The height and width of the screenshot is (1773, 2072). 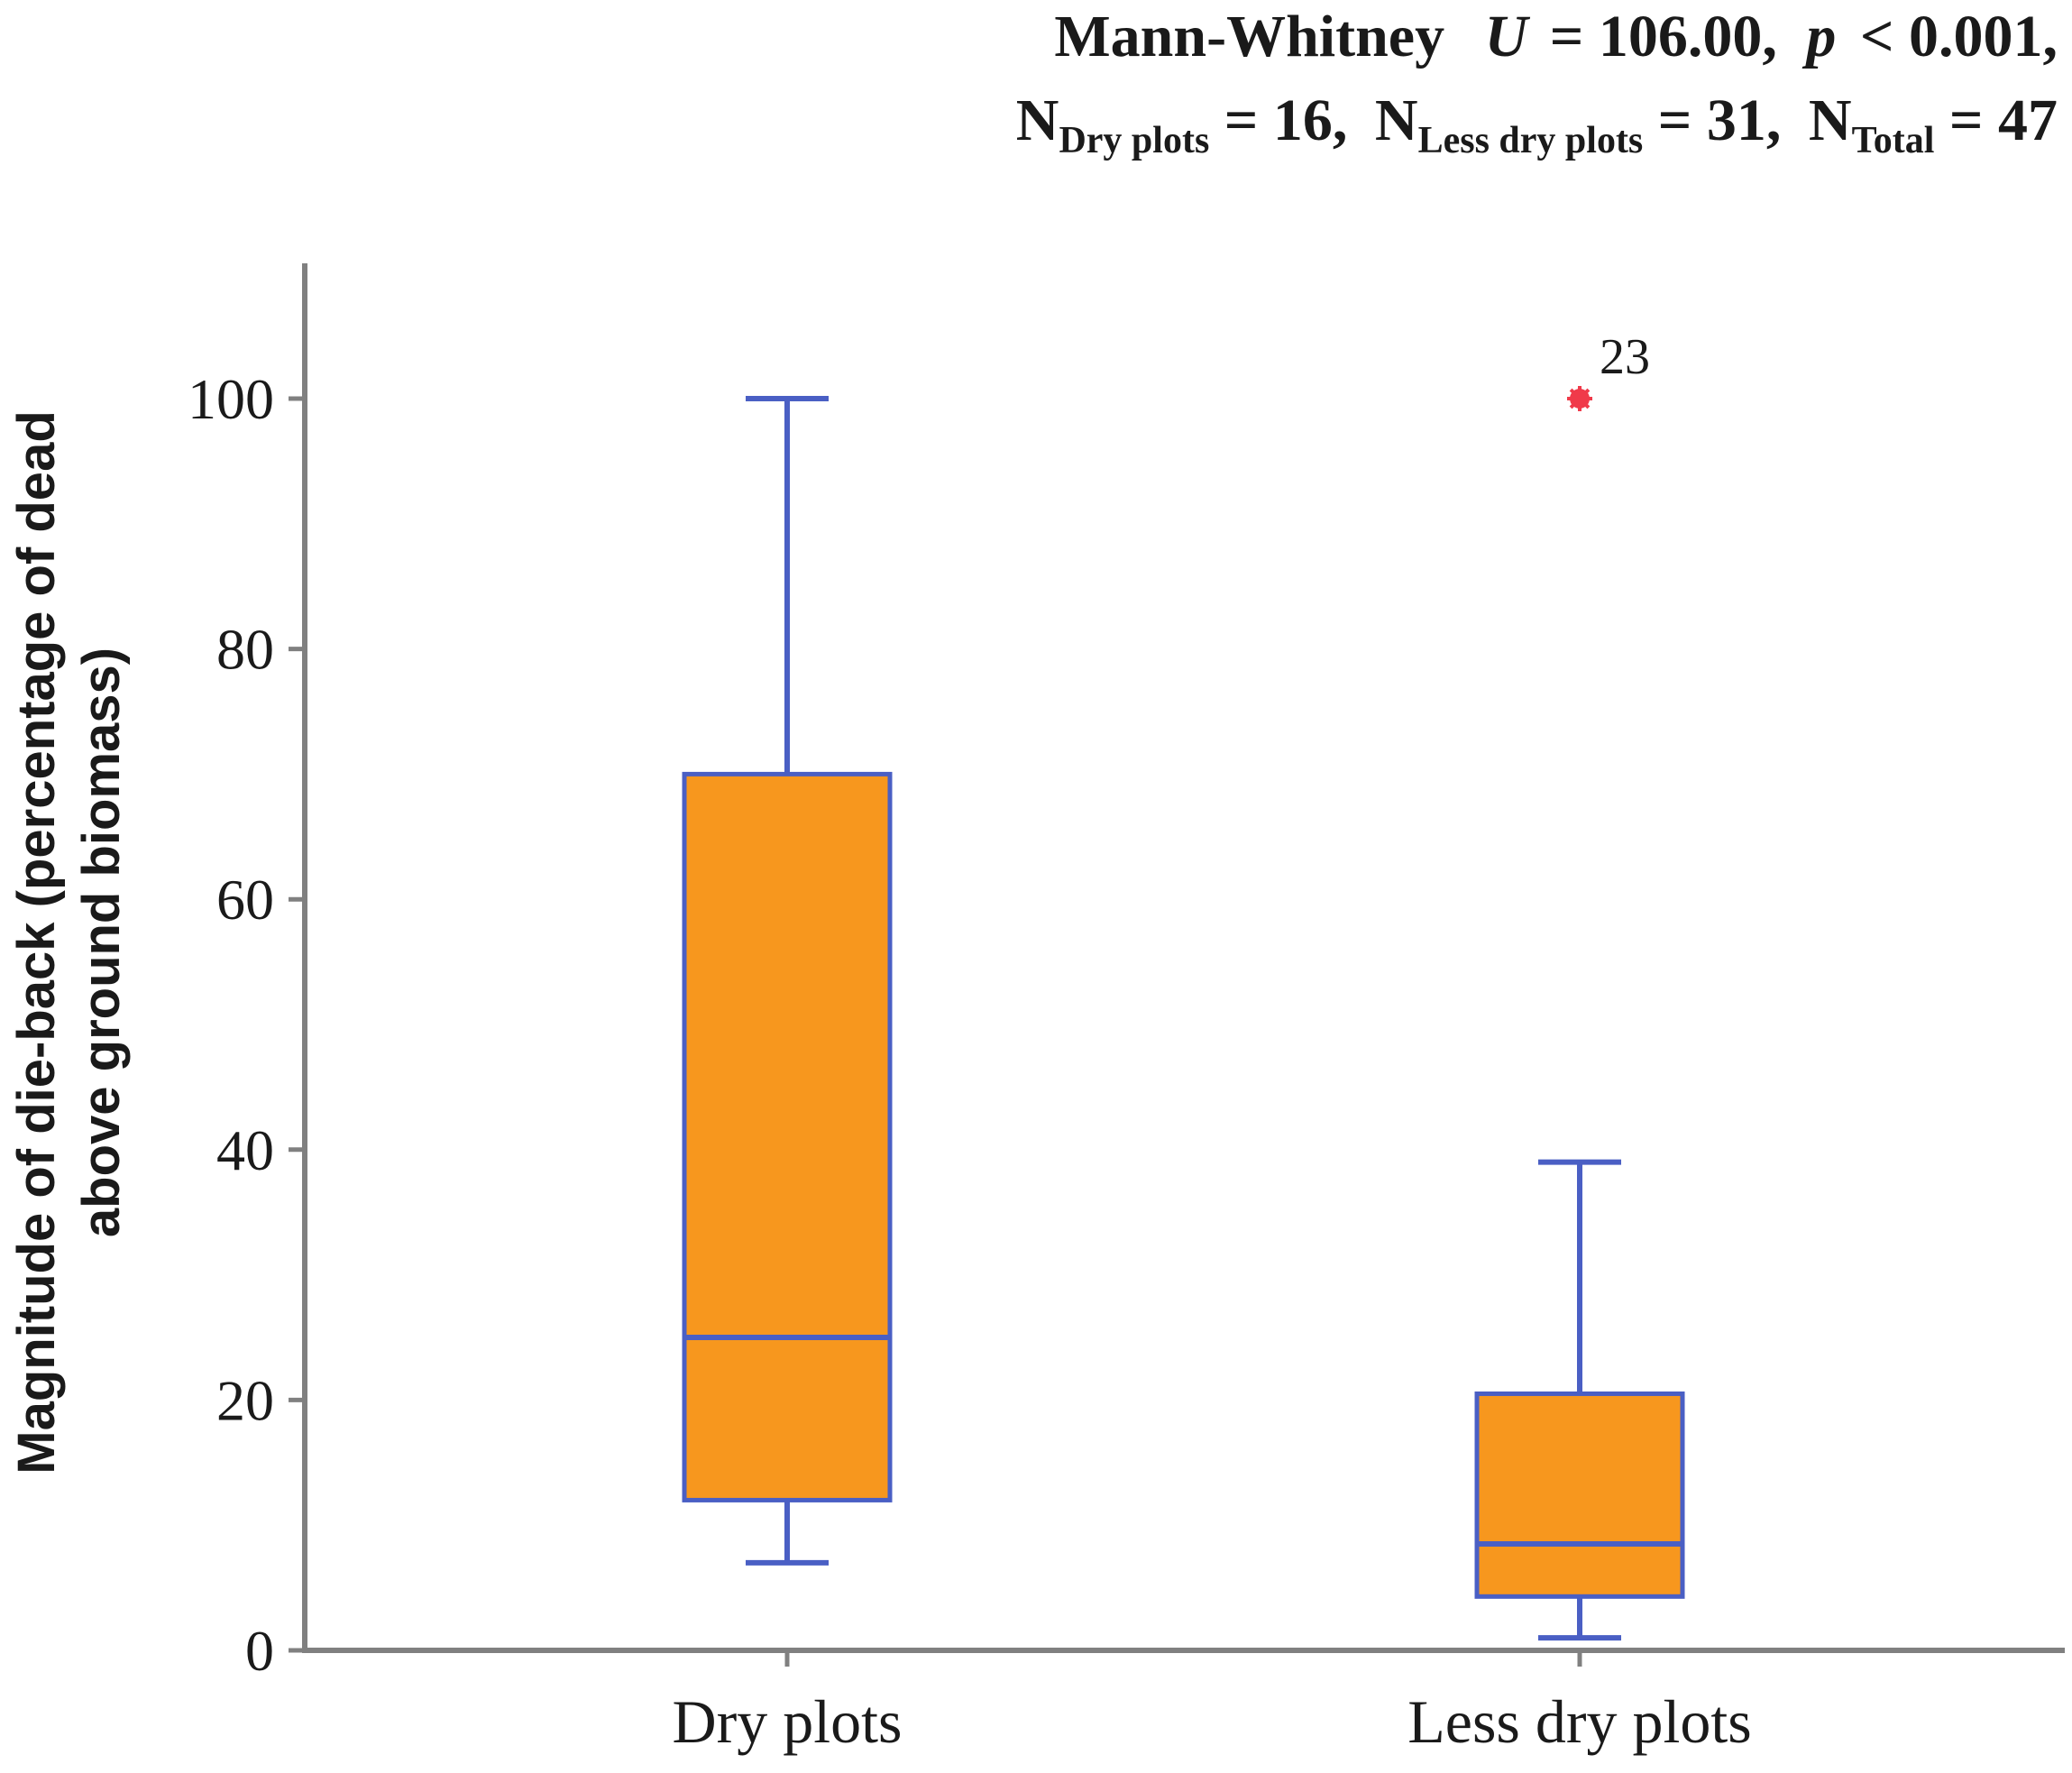 I want to click on n-dry-value: = 16,, so click(x=1278, y=120).